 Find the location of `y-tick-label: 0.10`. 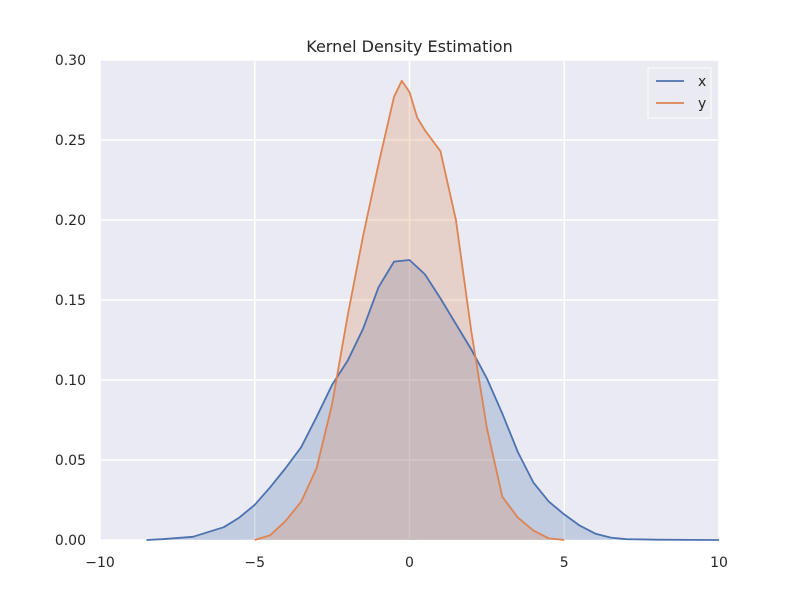

y-tick-label: 0.10 is located at coordinates (70, 381).